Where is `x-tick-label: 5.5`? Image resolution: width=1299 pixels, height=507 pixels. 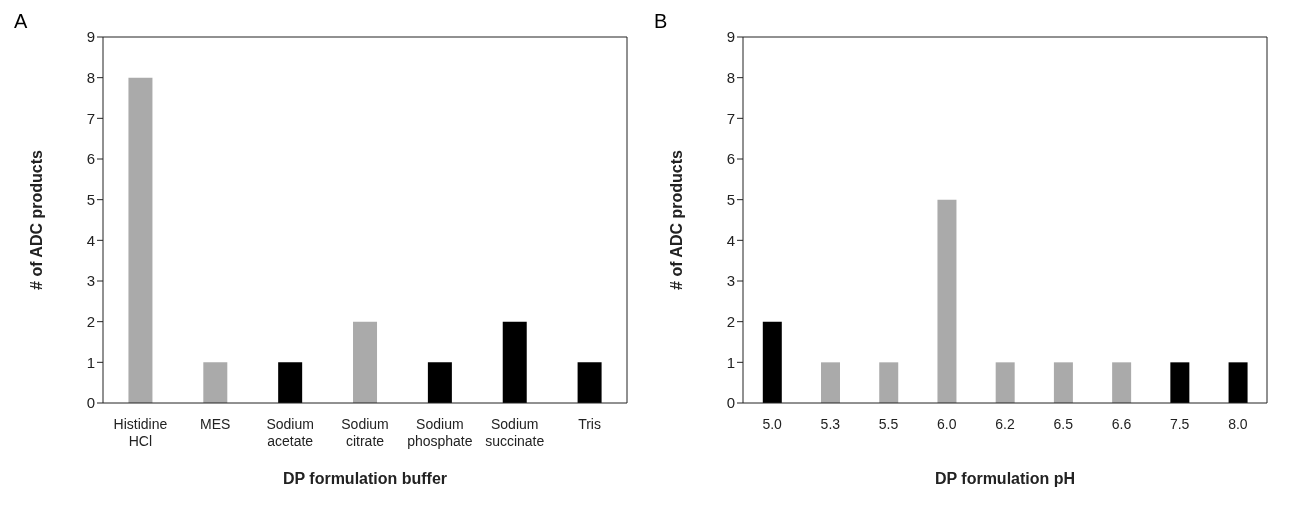
x-tick-label: 5.5 is located at coordinates (888, 424).